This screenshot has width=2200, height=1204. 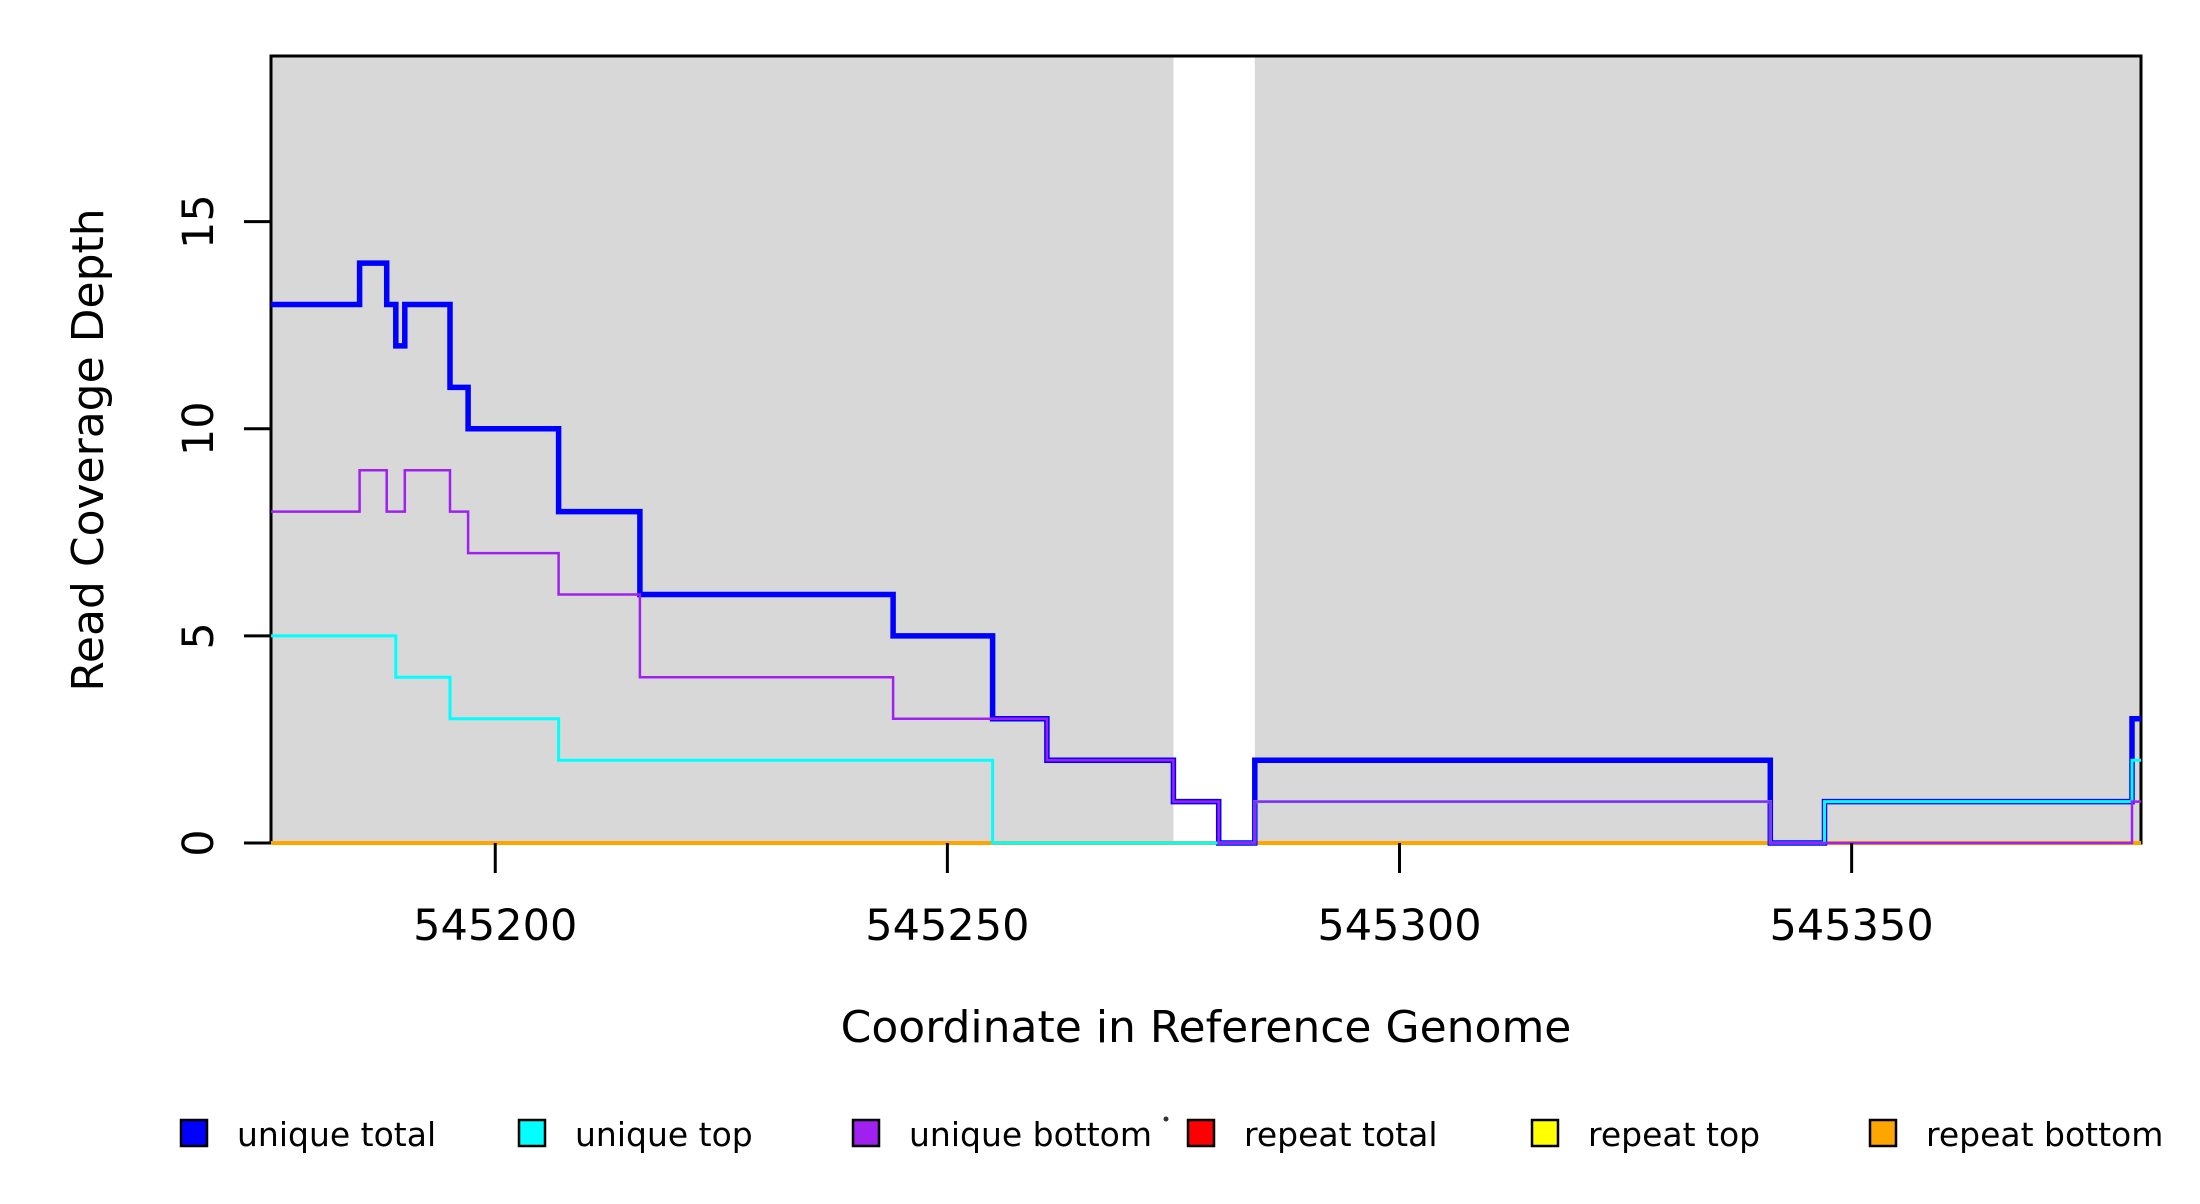 What do you see at coordinates (88, 449) in the screenshot?
I see `y-axis-title: Read Coverage Depth` at bounding box center [88, 449].